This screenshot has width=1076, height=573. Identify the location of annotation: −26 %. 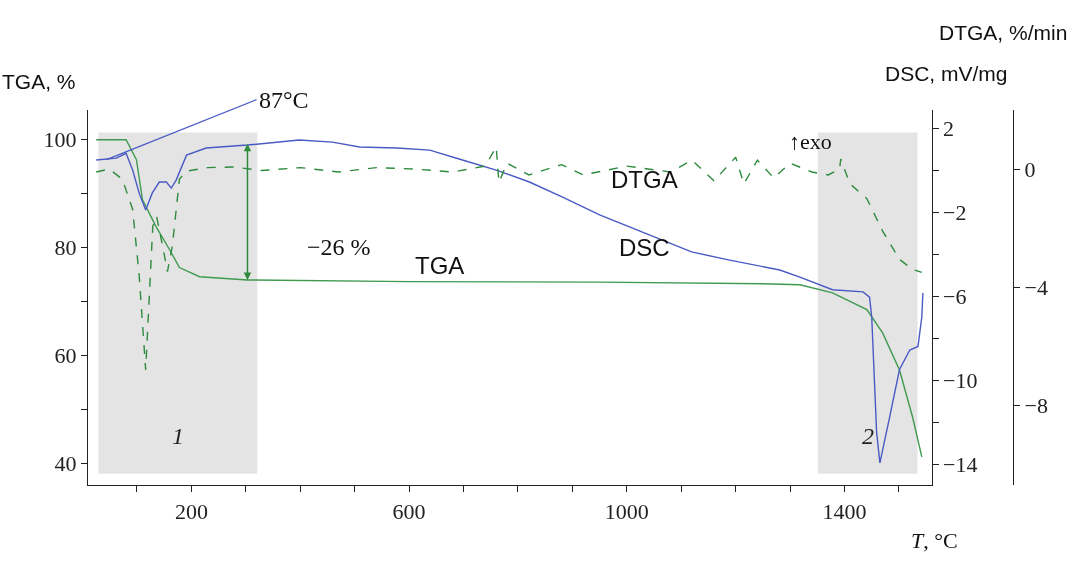
(339, 247).